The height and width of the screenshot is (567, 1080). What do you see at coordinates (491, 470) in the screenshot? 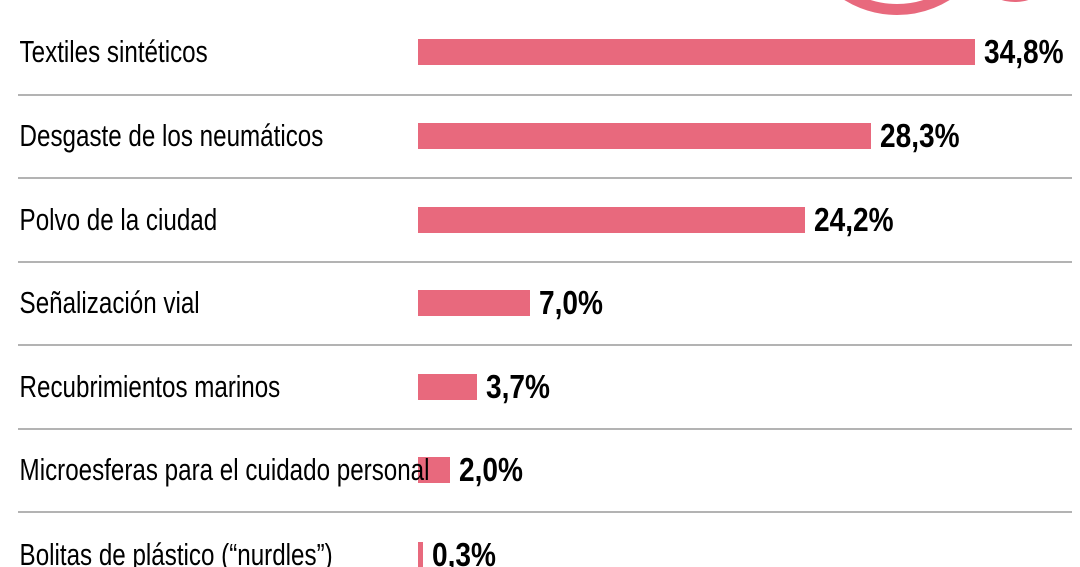
I see `value-label: 2,0%` at bounding box center [491, 470].